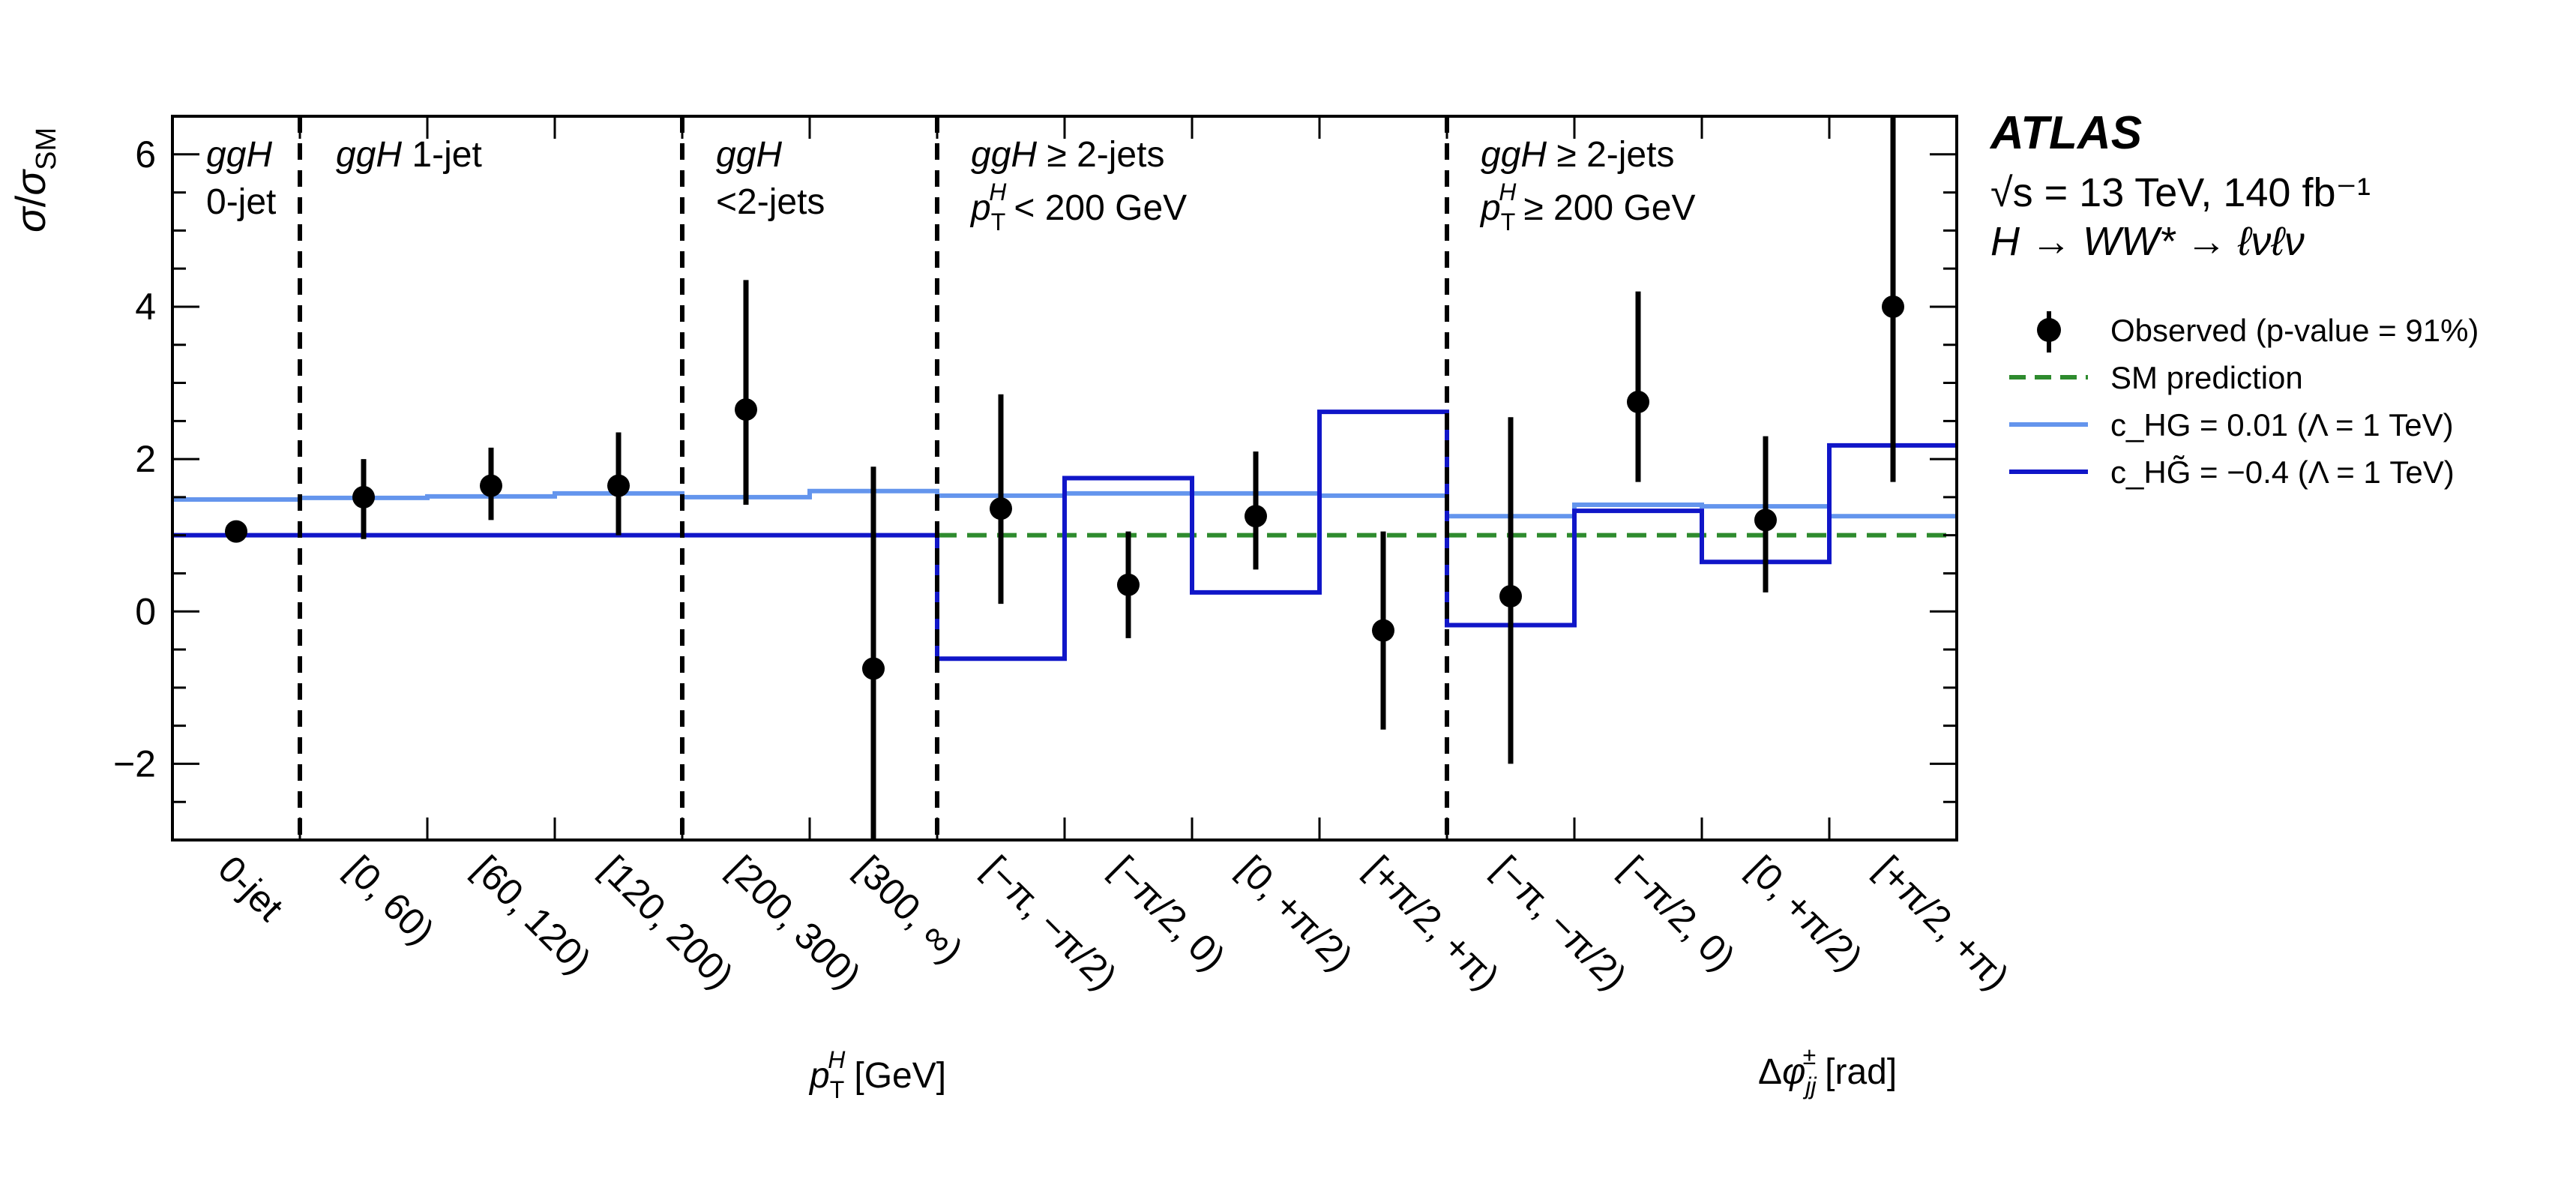  What do you see at coordinates (390, 900) in the screenshot?
I see `x-tick-label: [0, 60)` at bounding box center [390, 900].